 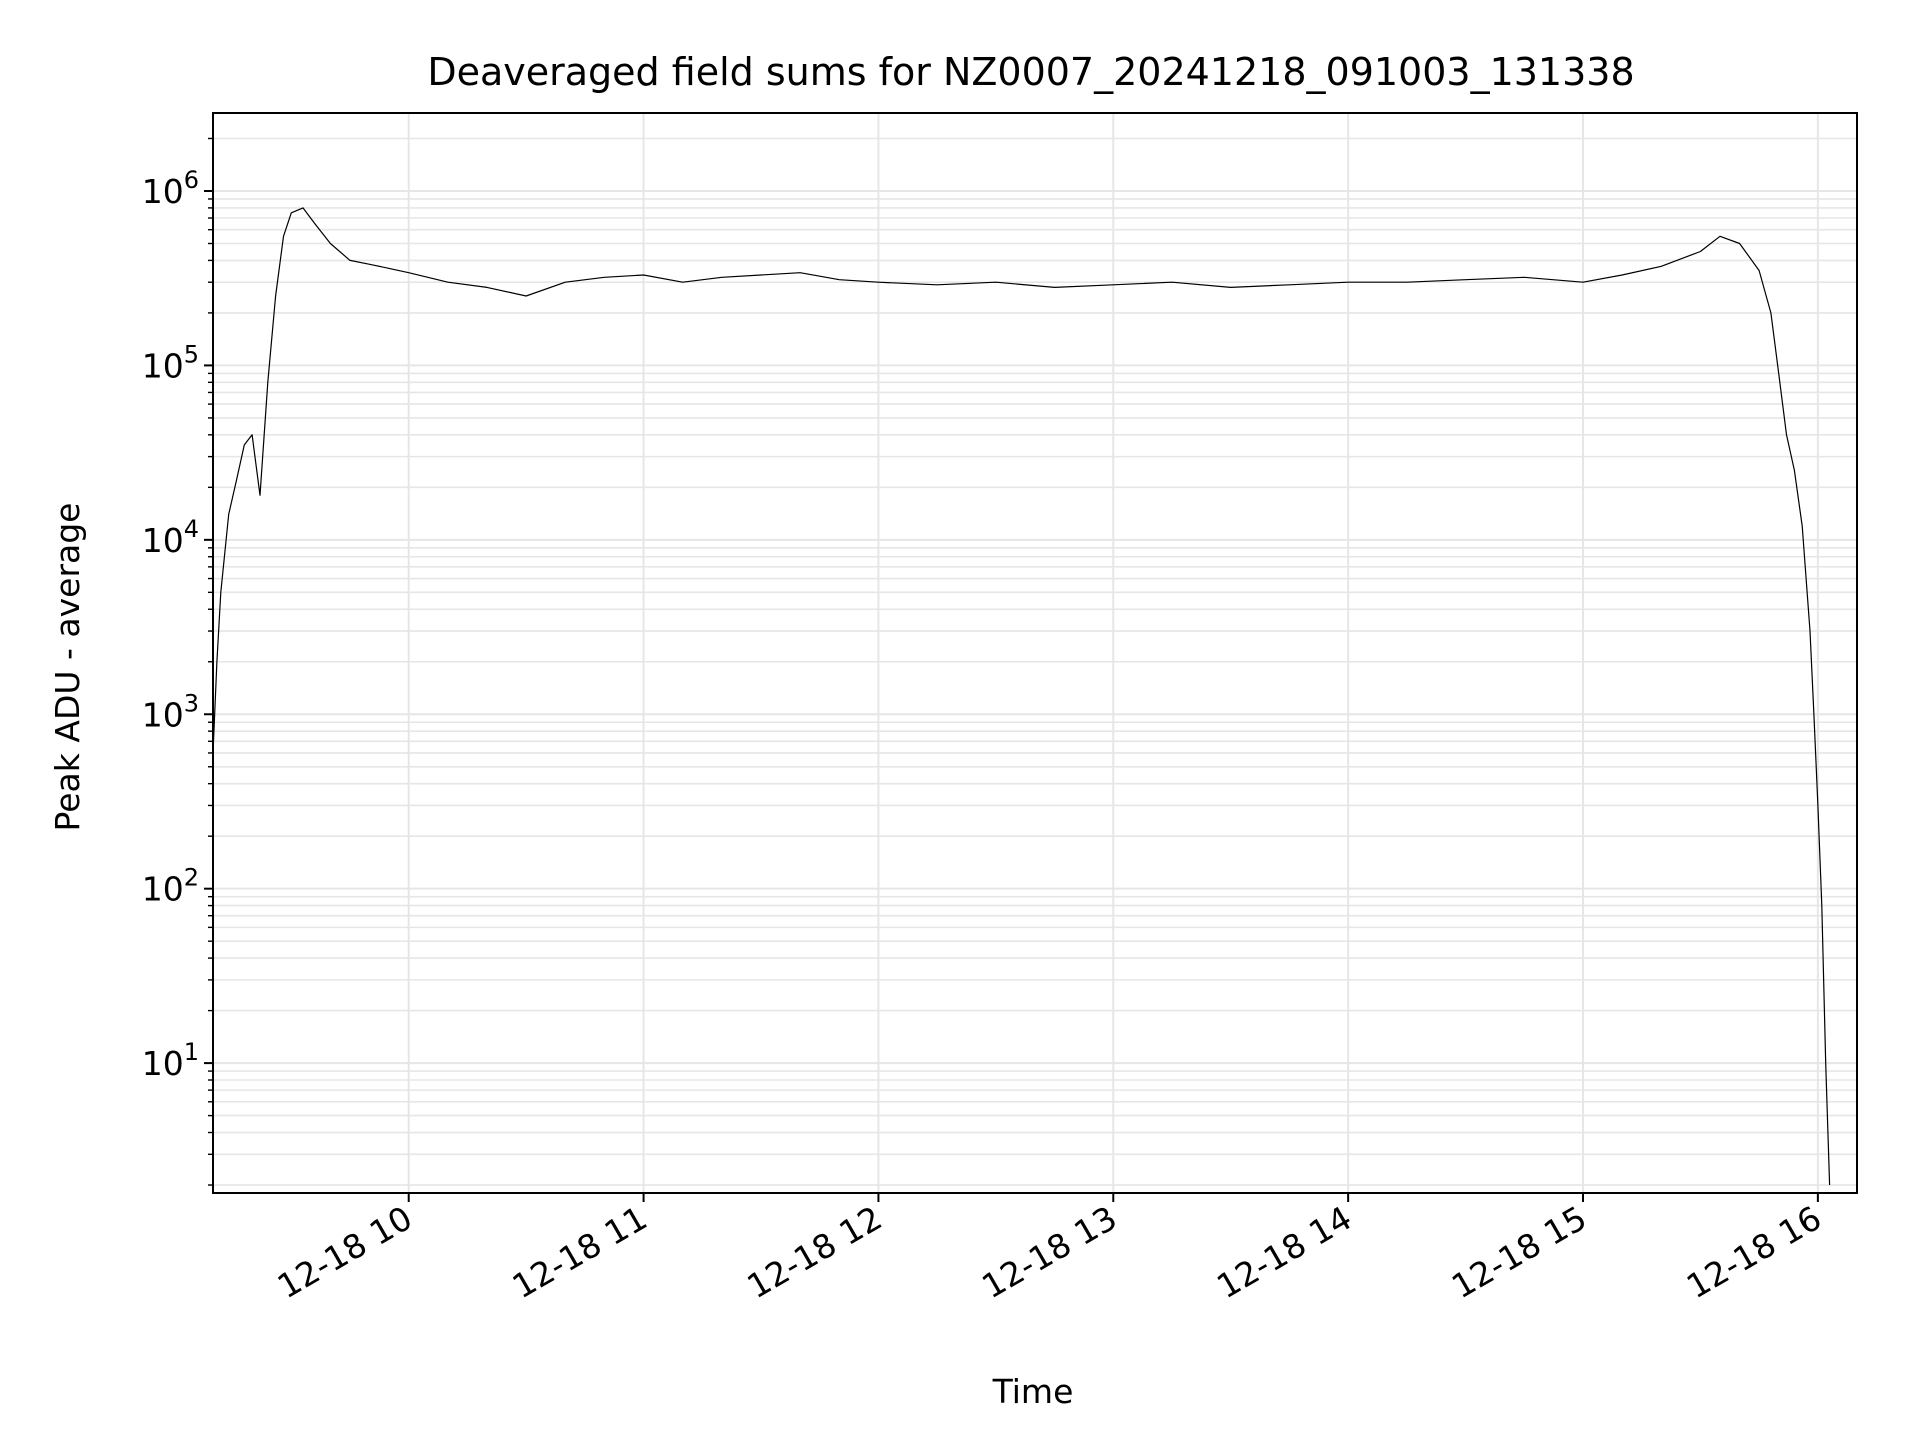 I want to click on y-tick-exponent: 6, so click(x=191, y=180).